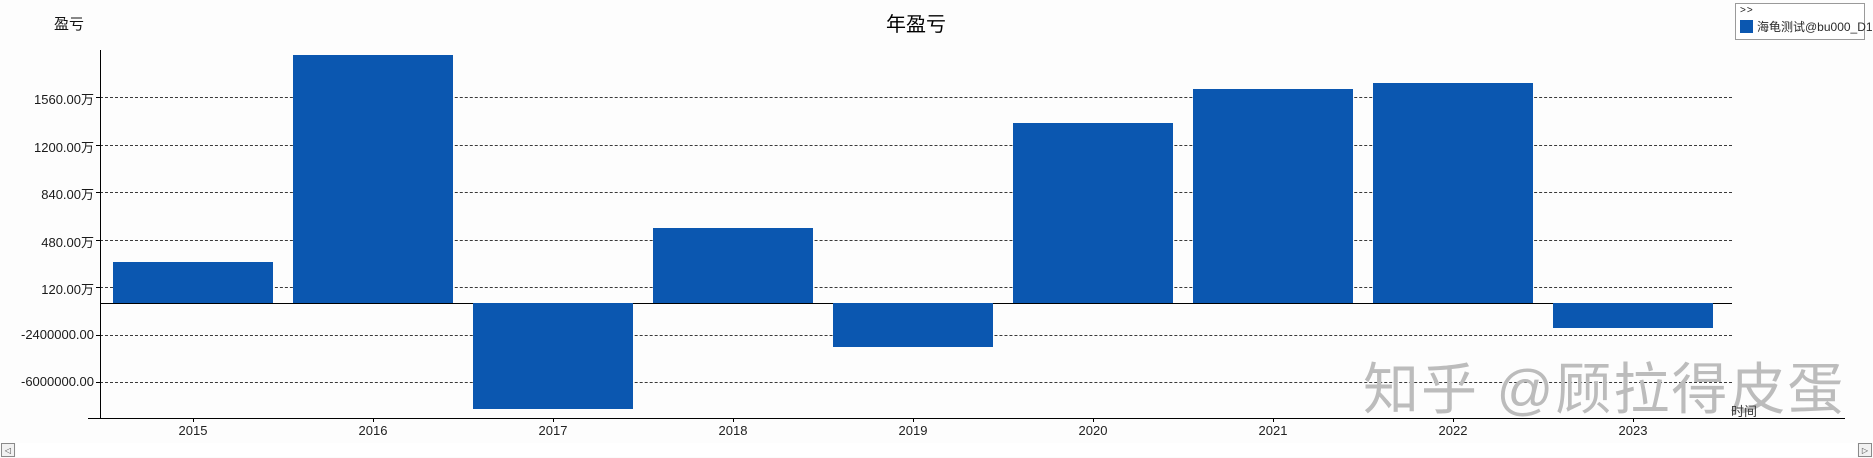 This screenshot has height=458, width=1873. Describe the element at coordinates (100, 234) in the screenshot. I see `y-axis-line` at that location.